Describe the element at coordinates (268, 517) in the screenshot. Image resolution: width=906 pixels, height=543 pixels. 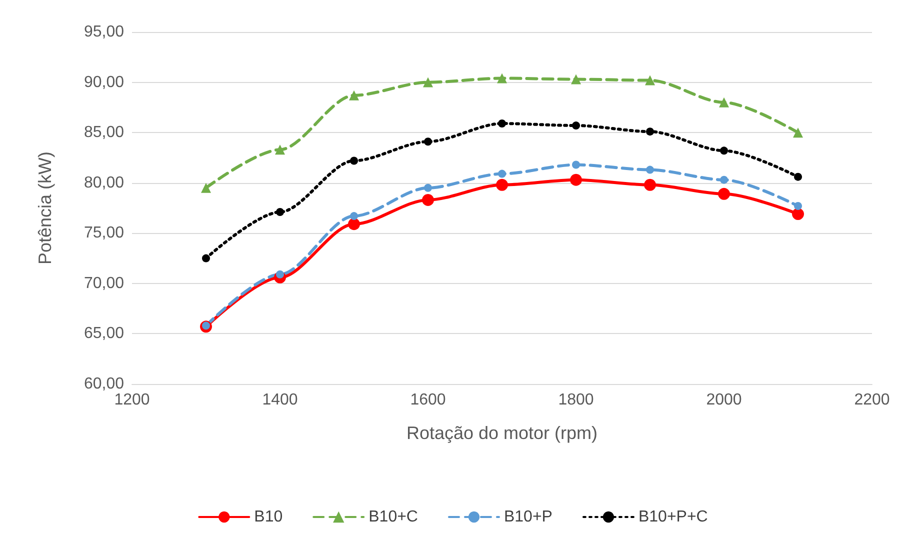
I see `legend-label: B10` at that location.